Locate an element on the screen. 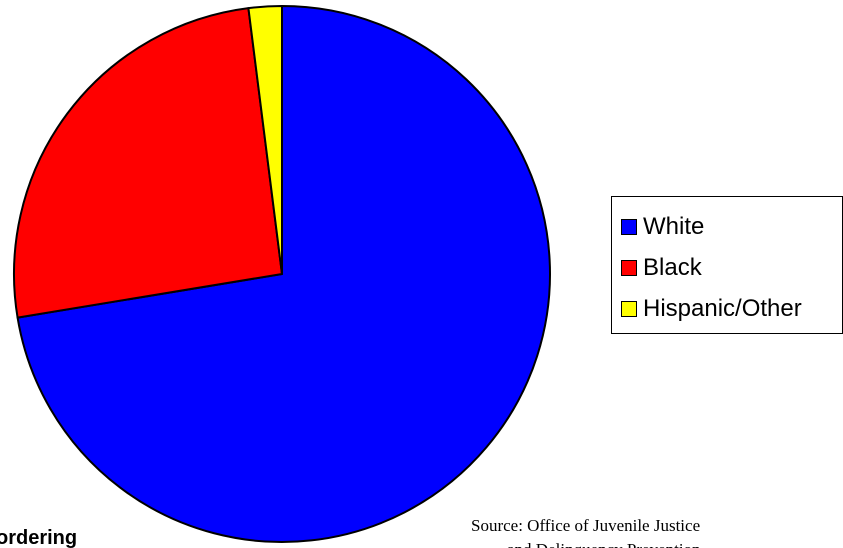 Image resolution: width=843 pixels, height=548 pixels. legend-label-white: White is located at coordinates (674, 226).